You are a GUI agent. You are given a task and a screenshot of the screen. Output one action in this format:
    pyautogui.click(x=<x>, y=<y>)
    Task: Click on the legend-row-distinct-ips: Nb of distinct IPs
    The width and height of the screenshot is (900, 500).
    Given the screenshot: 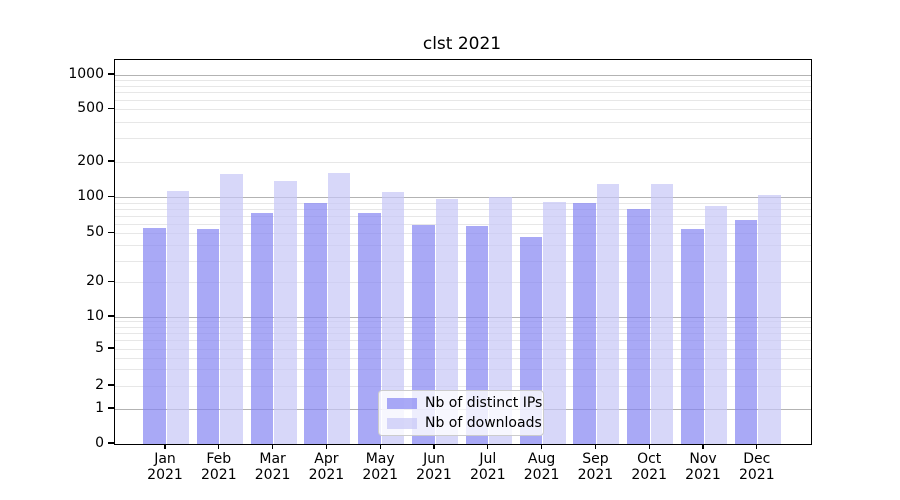 What is the action you would take?
    pyautogui.click(x=464, y=403)
    